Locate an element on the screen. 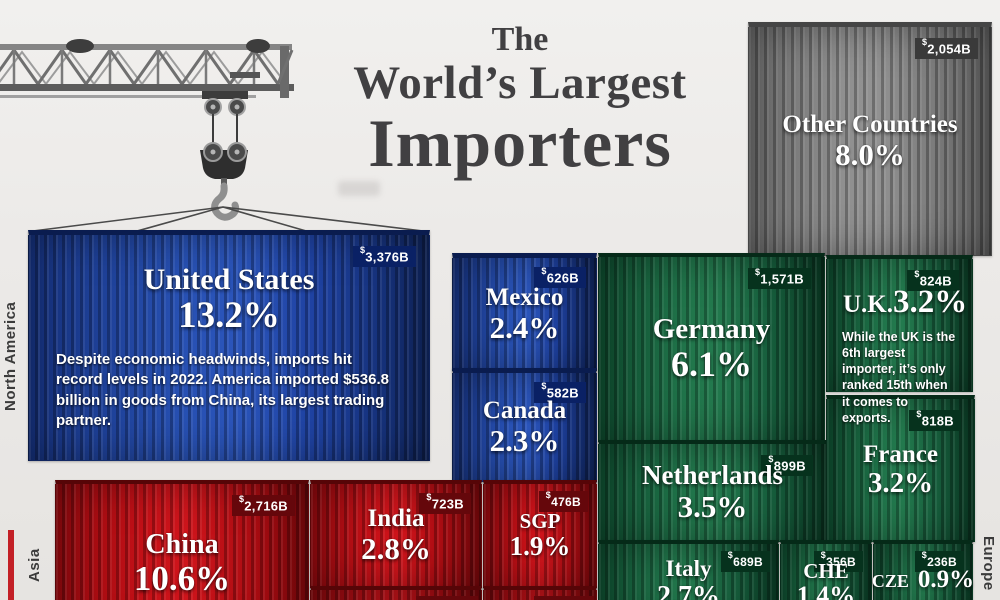  country-name-row: U.K. 3.2% is located at coordinates (905, 302).